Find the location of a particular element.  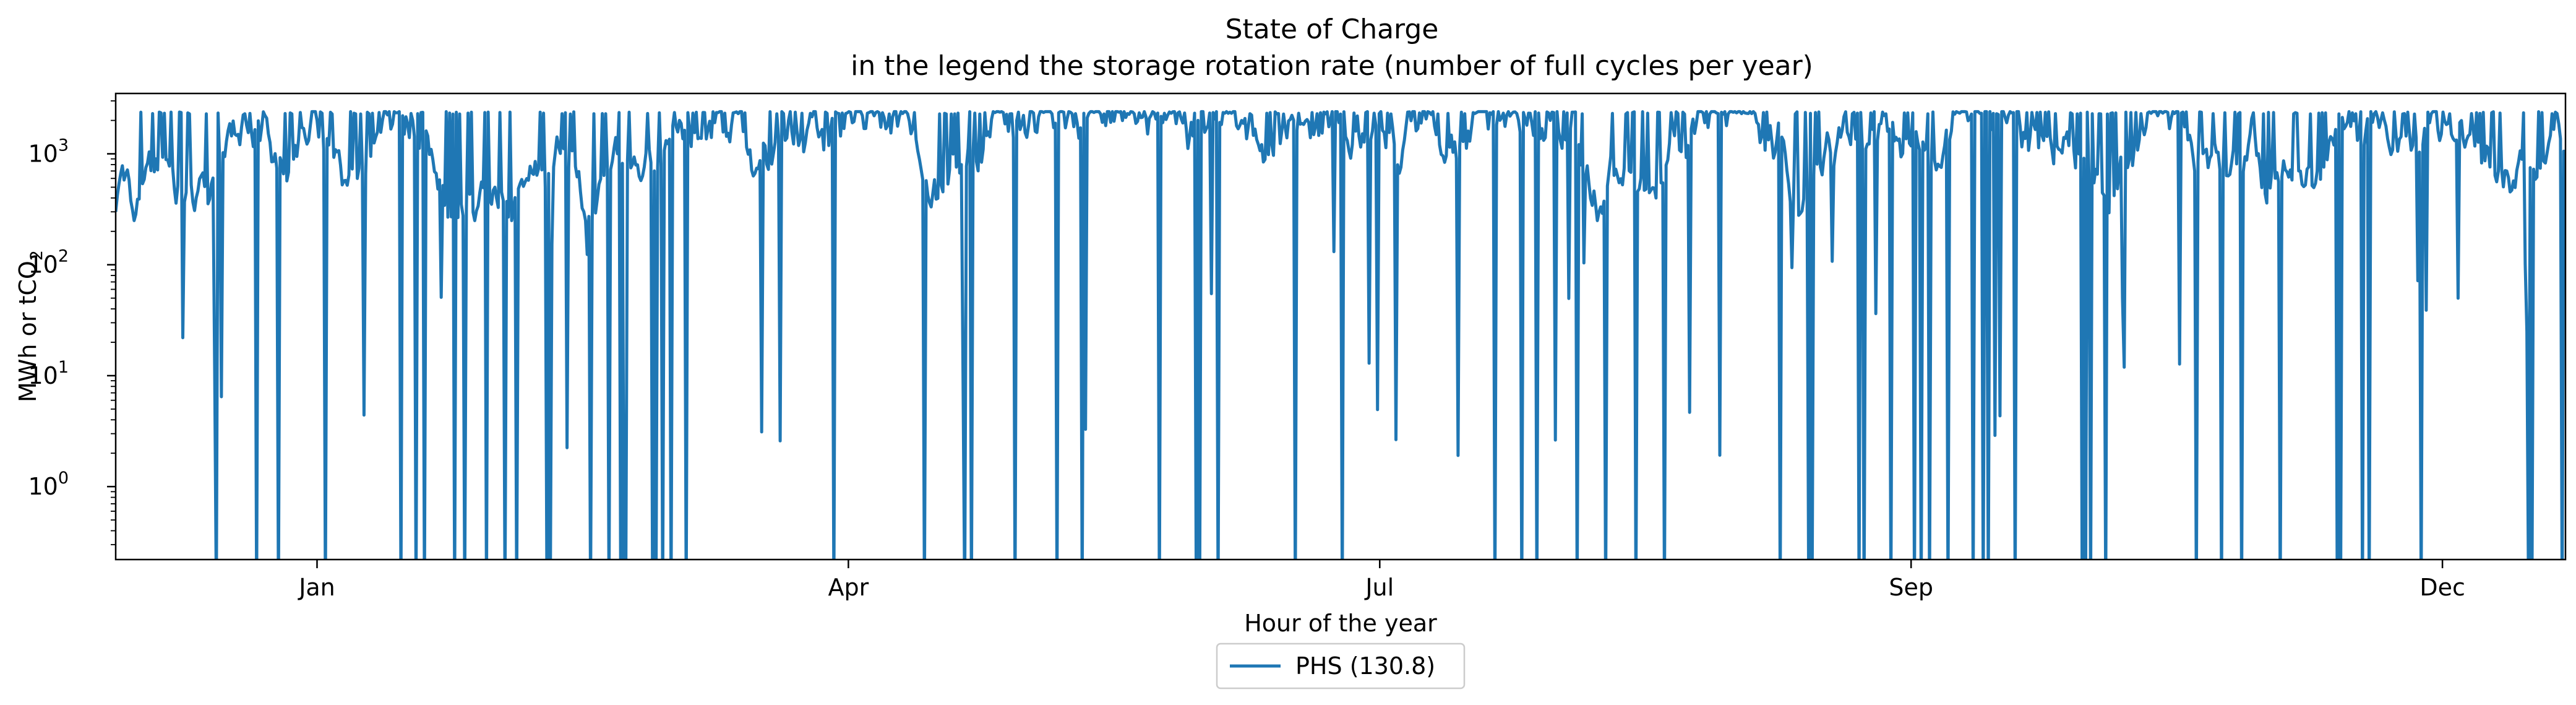

y-tick-label: 10² is located at coordinates (49, 263).